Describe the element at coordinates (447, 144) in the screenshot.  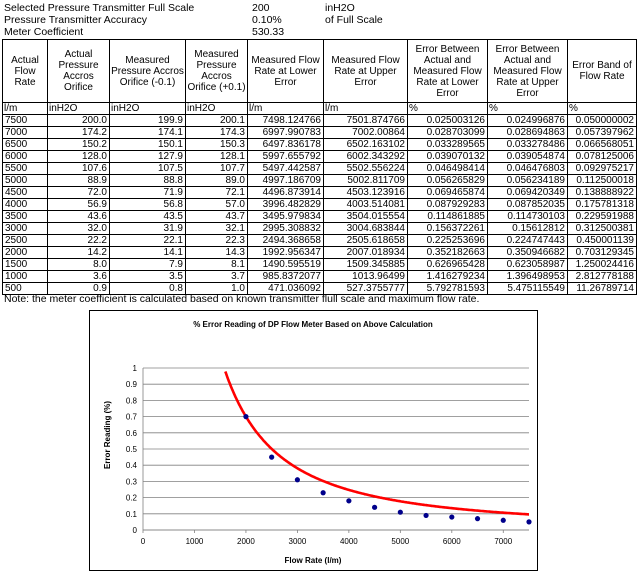
I see `table-cell: 0.033289565` at that location.